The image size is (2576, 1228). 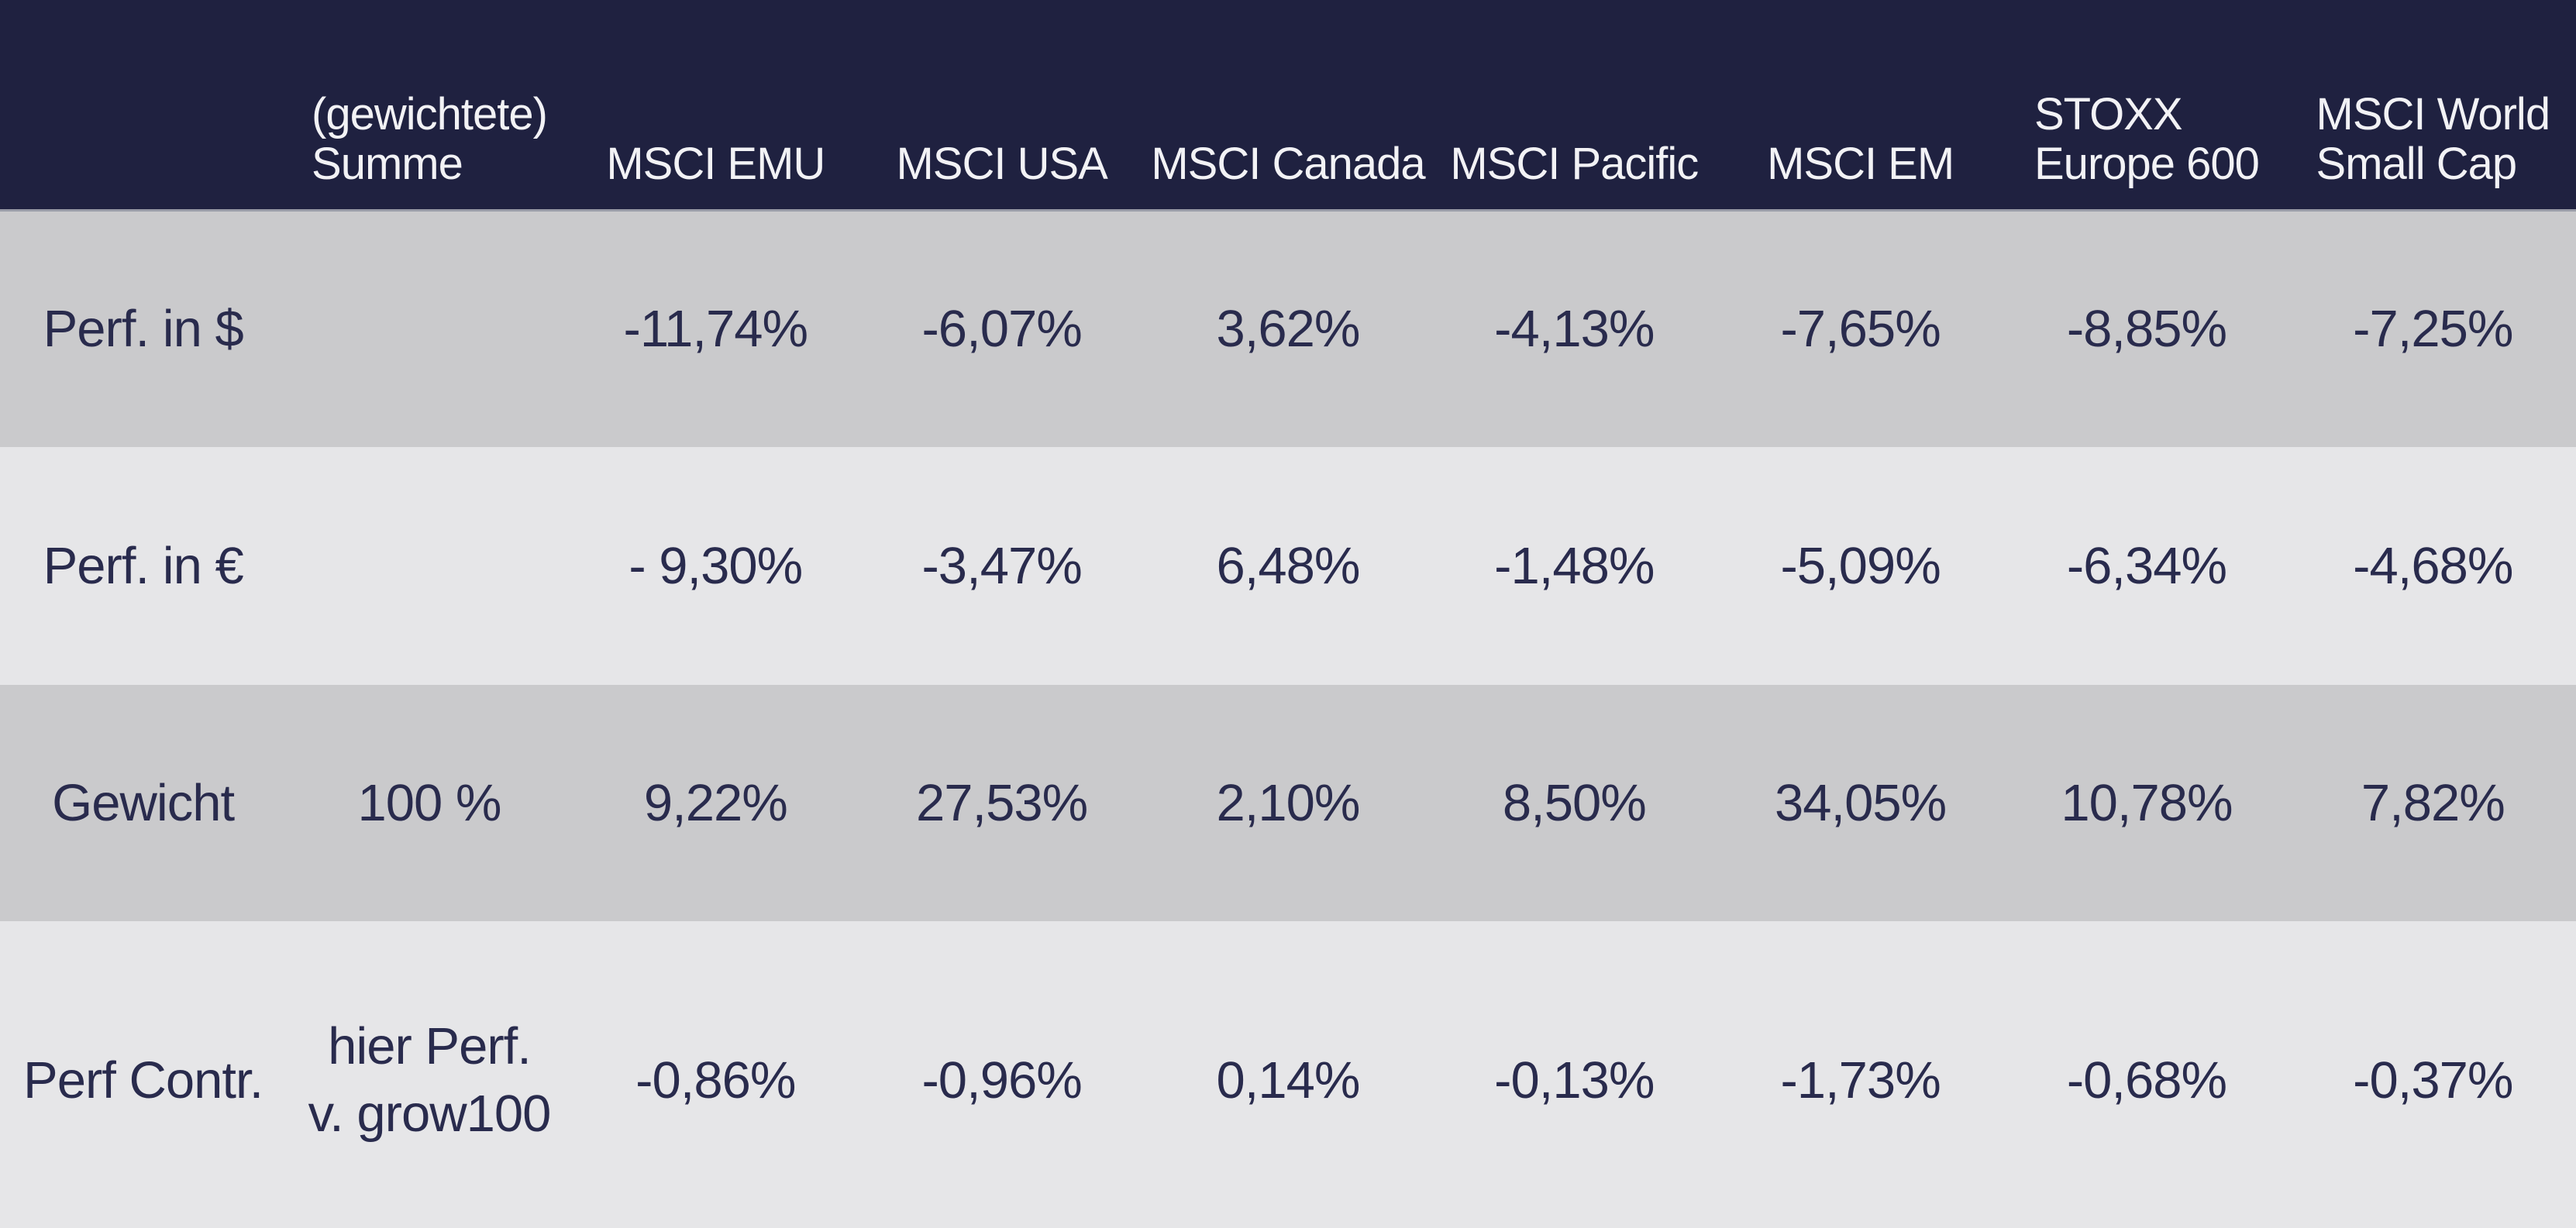 What do you see at coordinates (429, 329) in the screenshot?
I see `cell-perf-usd-weighted-sum` at bounding box center [429, 329].